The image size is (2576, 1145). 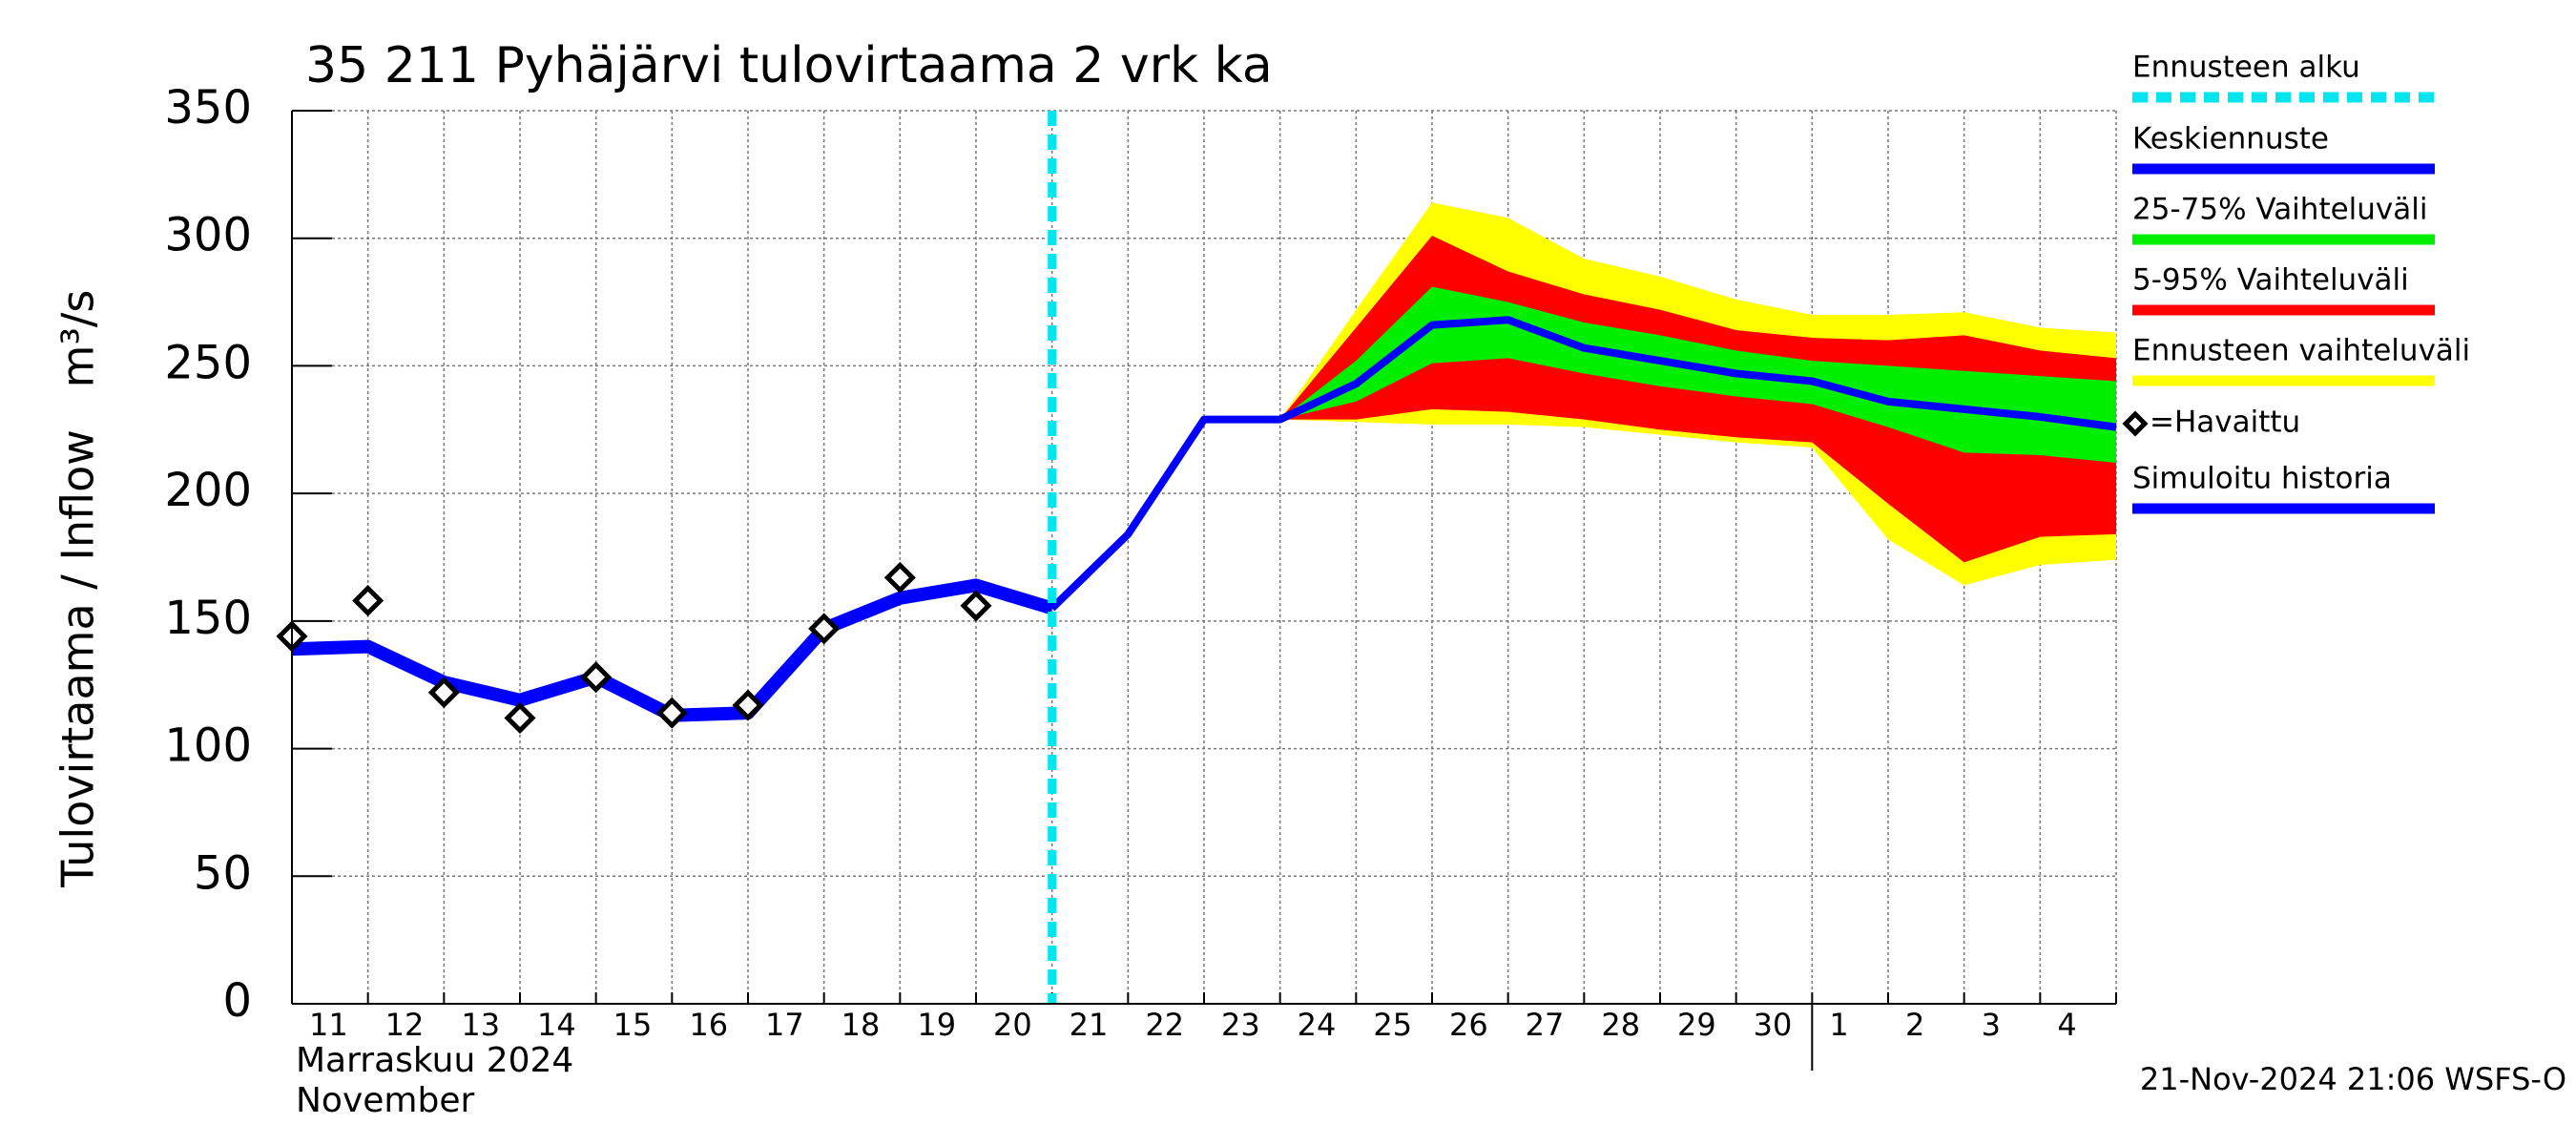 I want to click on x-tick-label: 25, so click(x=1392, y=1025).